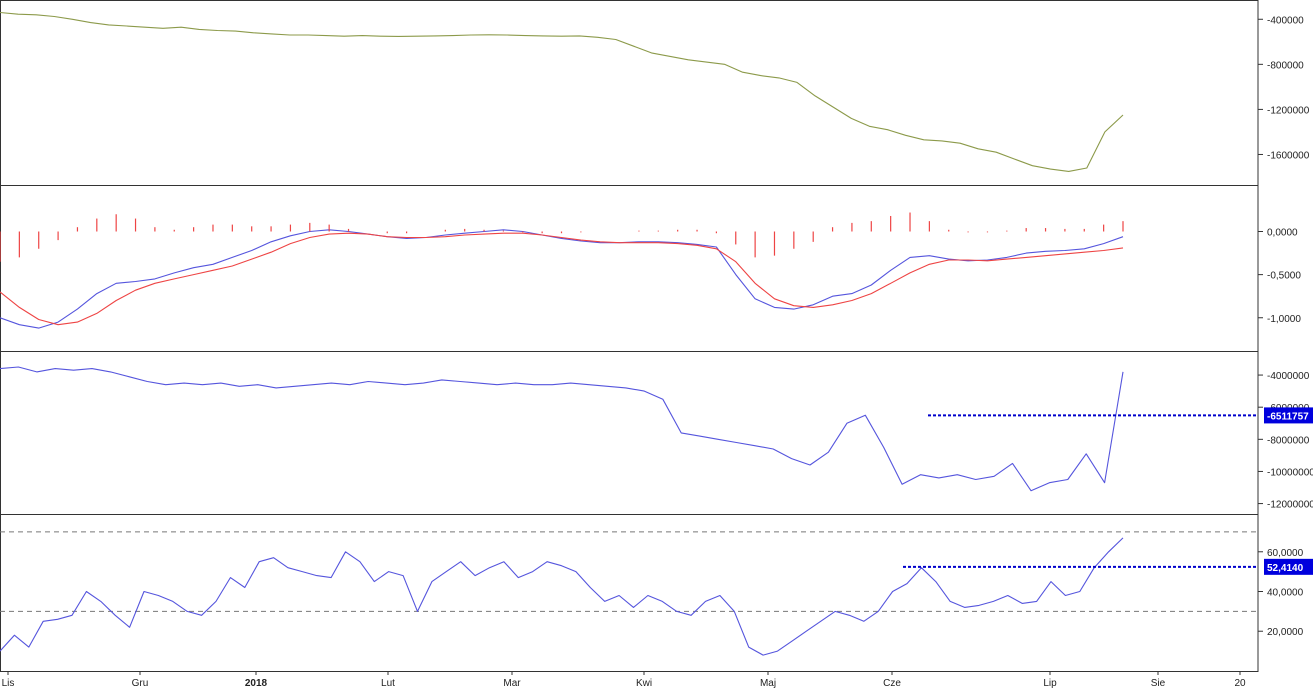  What do you see at coordinates (8, 683) in the screenshot?
I see `time-axis-label: Lis` at bounding box center [8, 683].